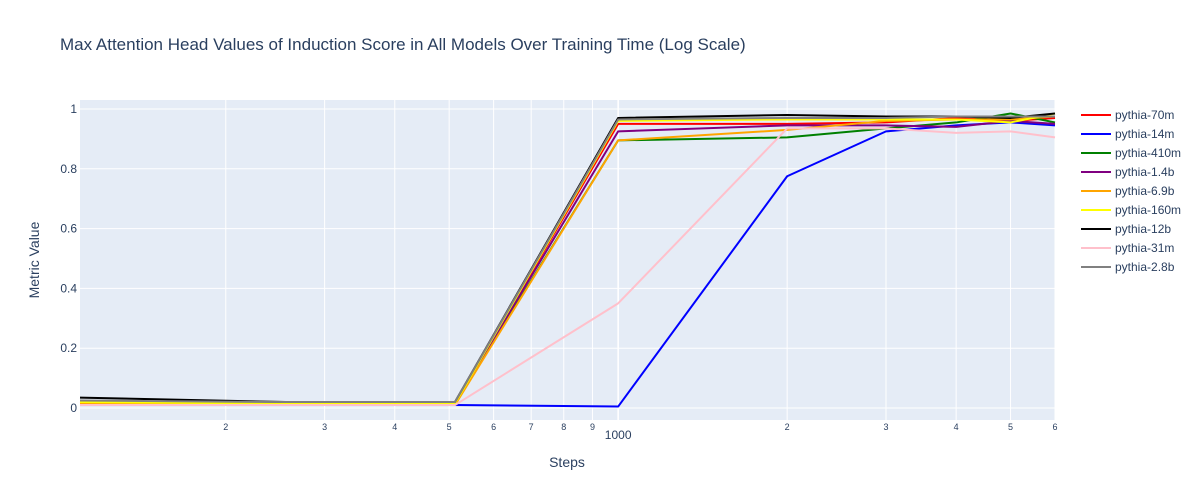  What do you see at coordinates (592, 427) in the screenshot?
I see `x-minor-tick-label: 9` at bounding box center [592, 427].